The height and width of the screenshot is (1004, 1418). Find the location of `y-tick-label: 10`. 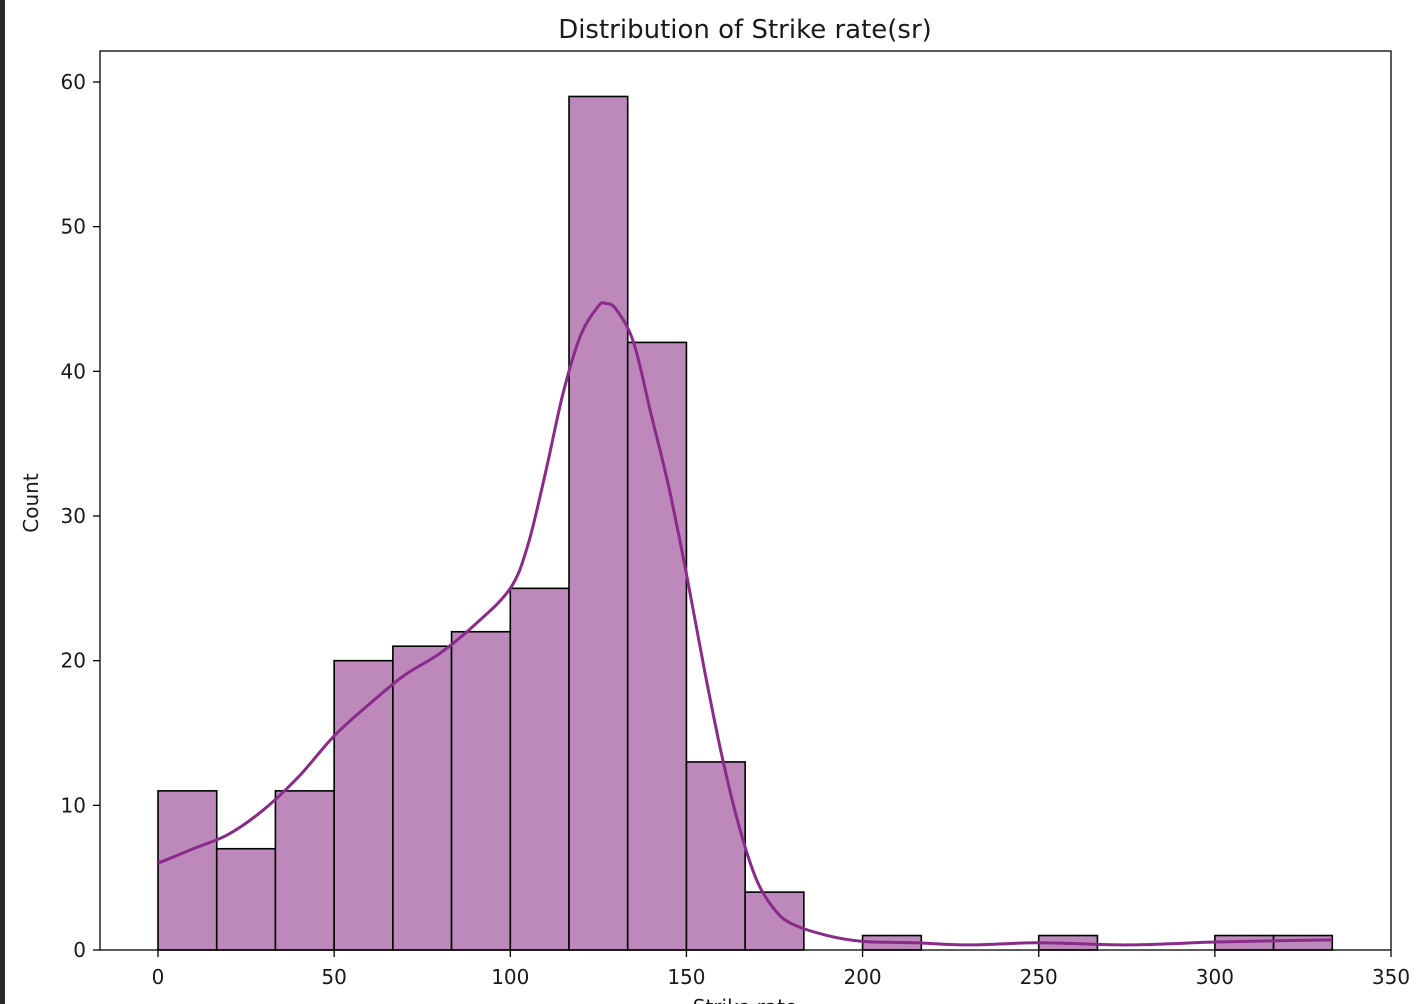

y-tick-label: 10 is located at coordinates (73, 805).